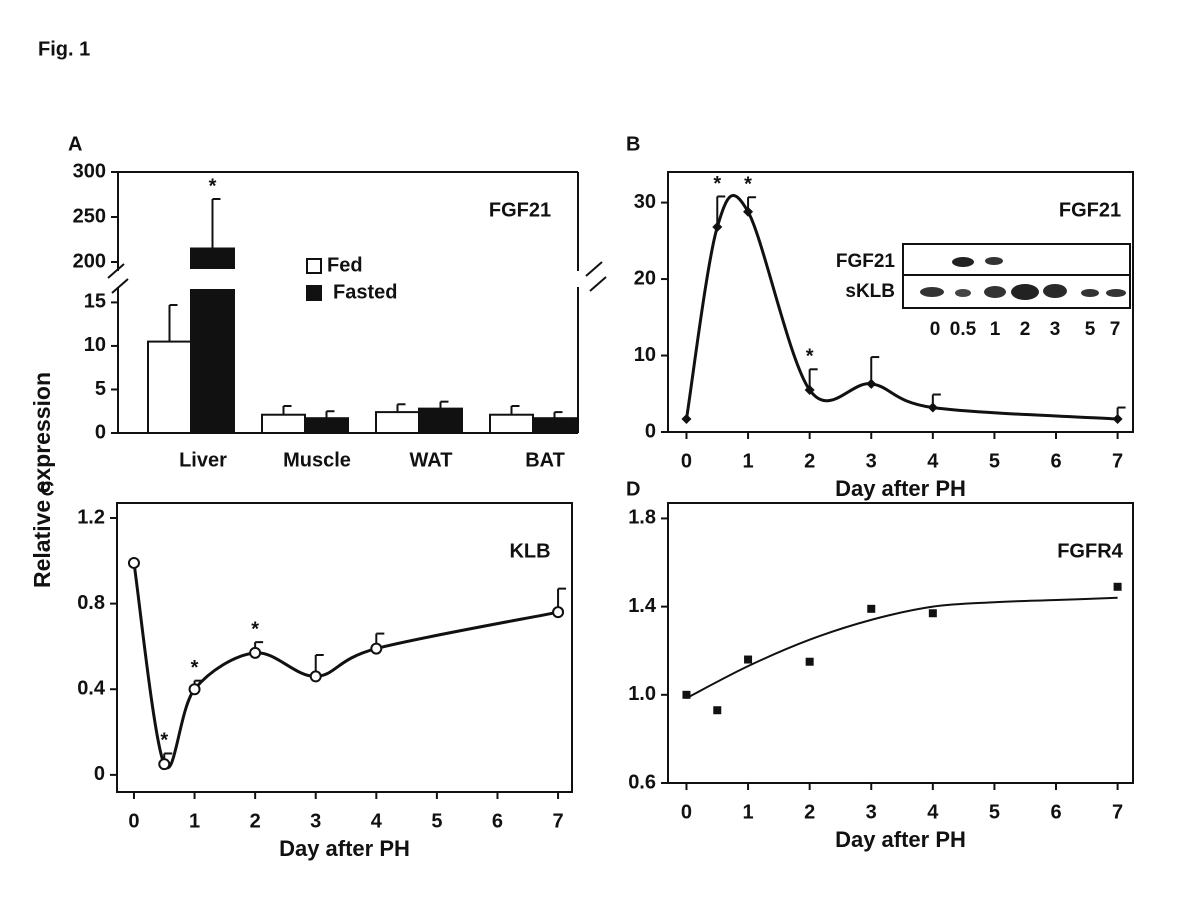 The width and height of the screenshot is (1200, 900). What do you see at coordinates (365, 292) in the screenshot?
I see `legend-label: Fasted` at bounding box center [365, 292].